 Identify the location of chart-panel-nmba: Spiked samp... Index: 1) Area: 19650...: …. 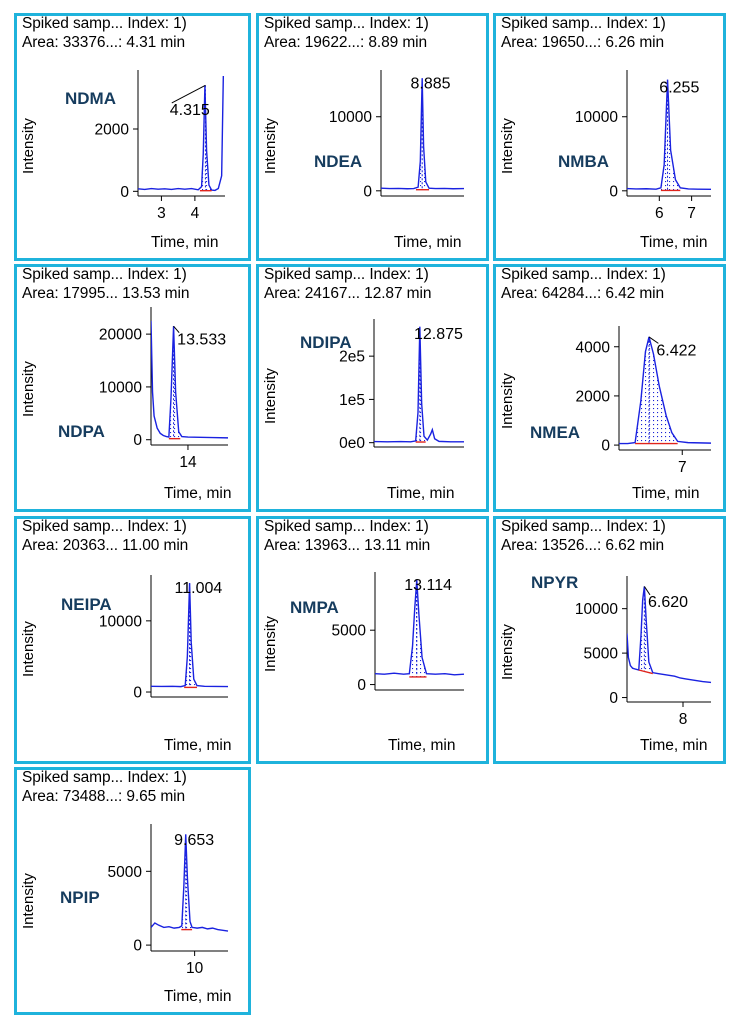
(609, 137).